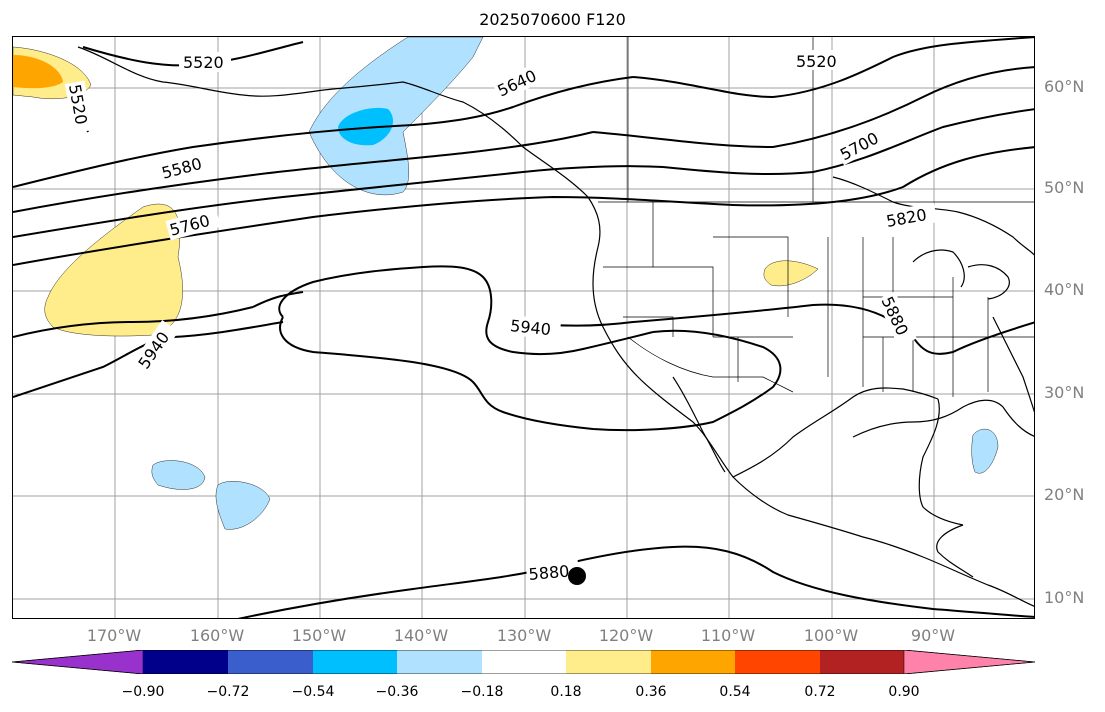  Describe the element at coordinates (517, 83) in the screenshot. I see `contour-label: 5640` at that location.